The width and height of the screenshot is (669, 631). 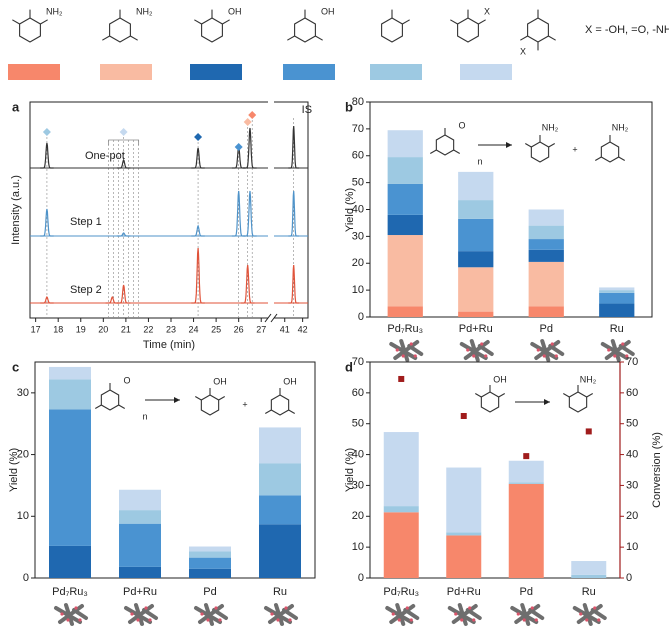 What do you see at coordinates (632, 516) in the screenshot?
I see `y2-tick-label: 20` at bounding box center [632, 516].